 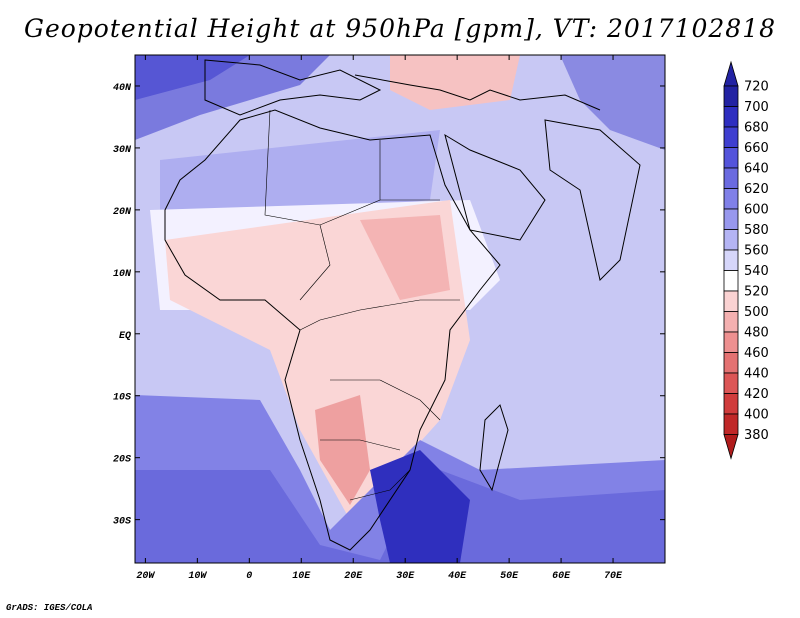 I want to click on colorbar-label: 440, so click(x=756, y=374).